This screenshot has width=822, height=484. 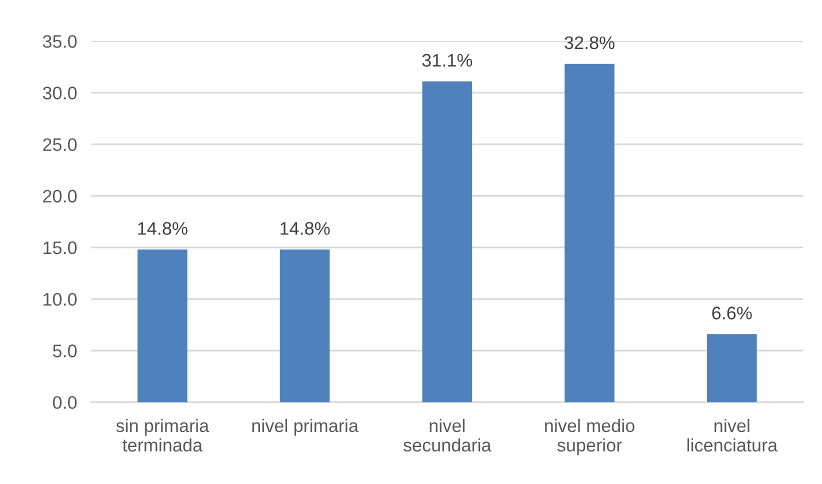 I want to click on data-label: 32.8%, so click(x=589, y=43).